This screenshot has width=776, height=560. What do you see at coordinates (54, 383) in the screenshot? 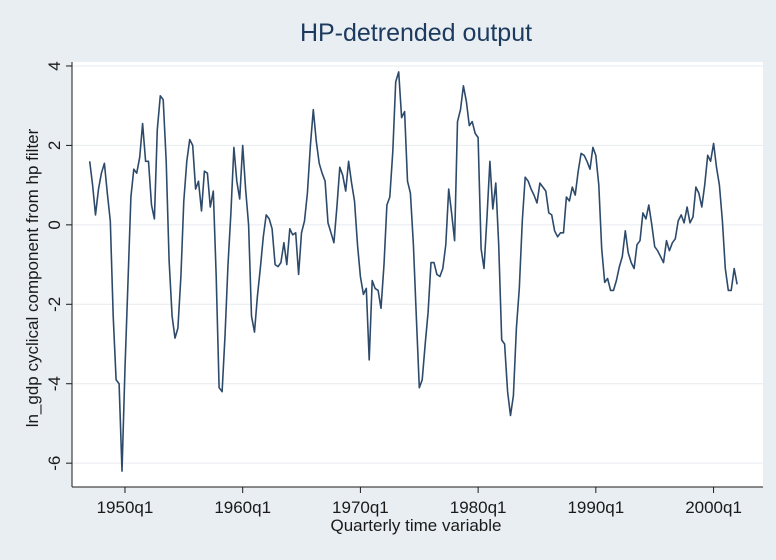
I see `y-tick-label: -4` at bounding box center [54, 383].